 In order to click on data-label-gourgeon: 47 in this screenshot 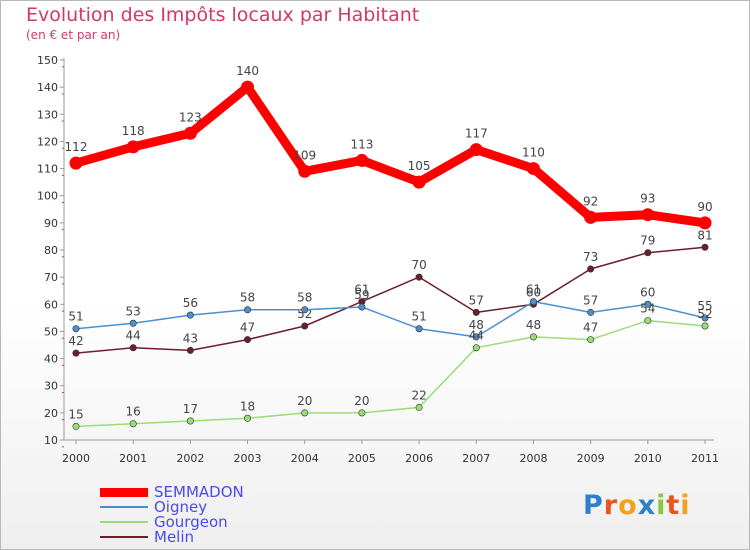, I will do `click(590, 328)`.